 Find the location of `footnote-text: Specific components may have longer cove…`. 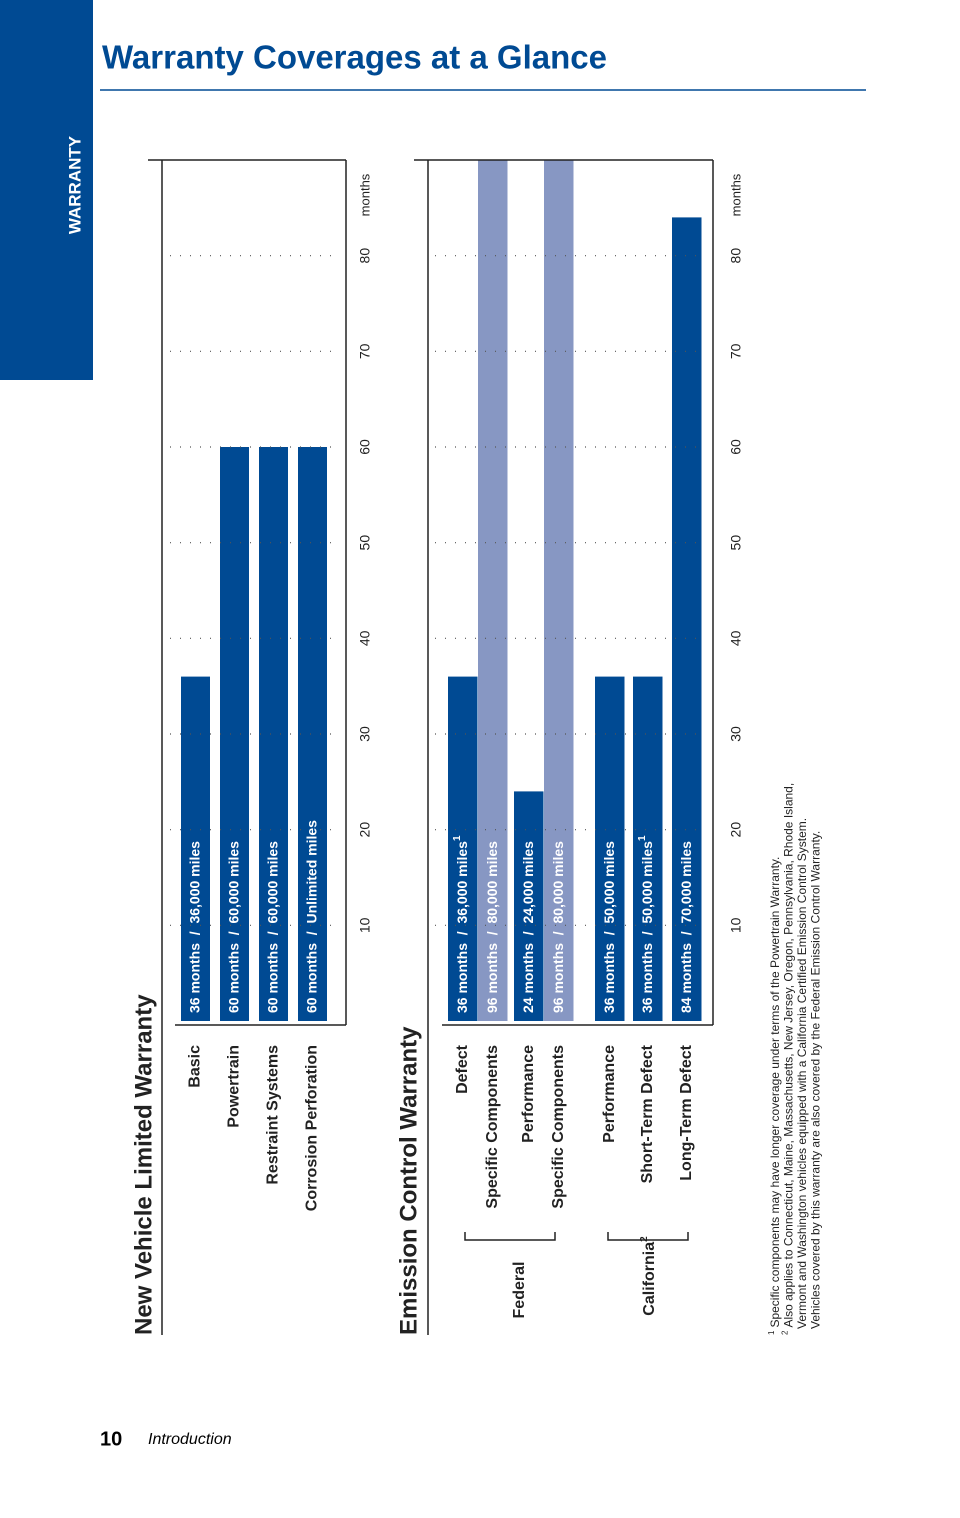

footnote-text: Specific components may have longer cove… is located at coordinates (775, 1092).